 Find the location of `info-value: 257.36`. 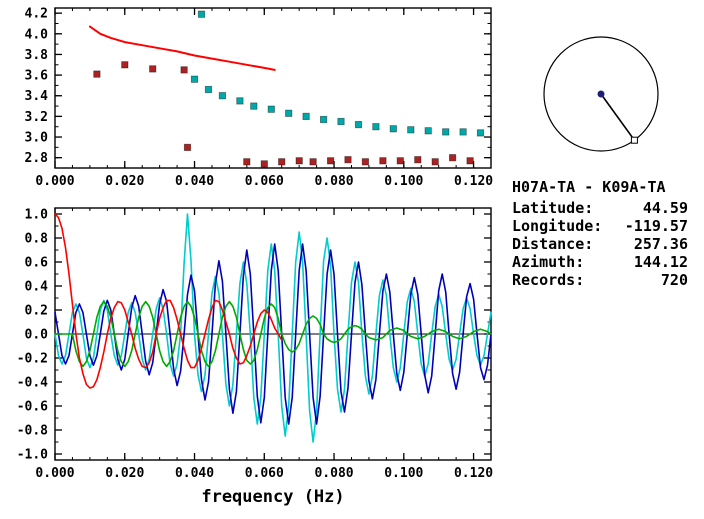

info-value: 257.36 is located at coordinates (660, 244).